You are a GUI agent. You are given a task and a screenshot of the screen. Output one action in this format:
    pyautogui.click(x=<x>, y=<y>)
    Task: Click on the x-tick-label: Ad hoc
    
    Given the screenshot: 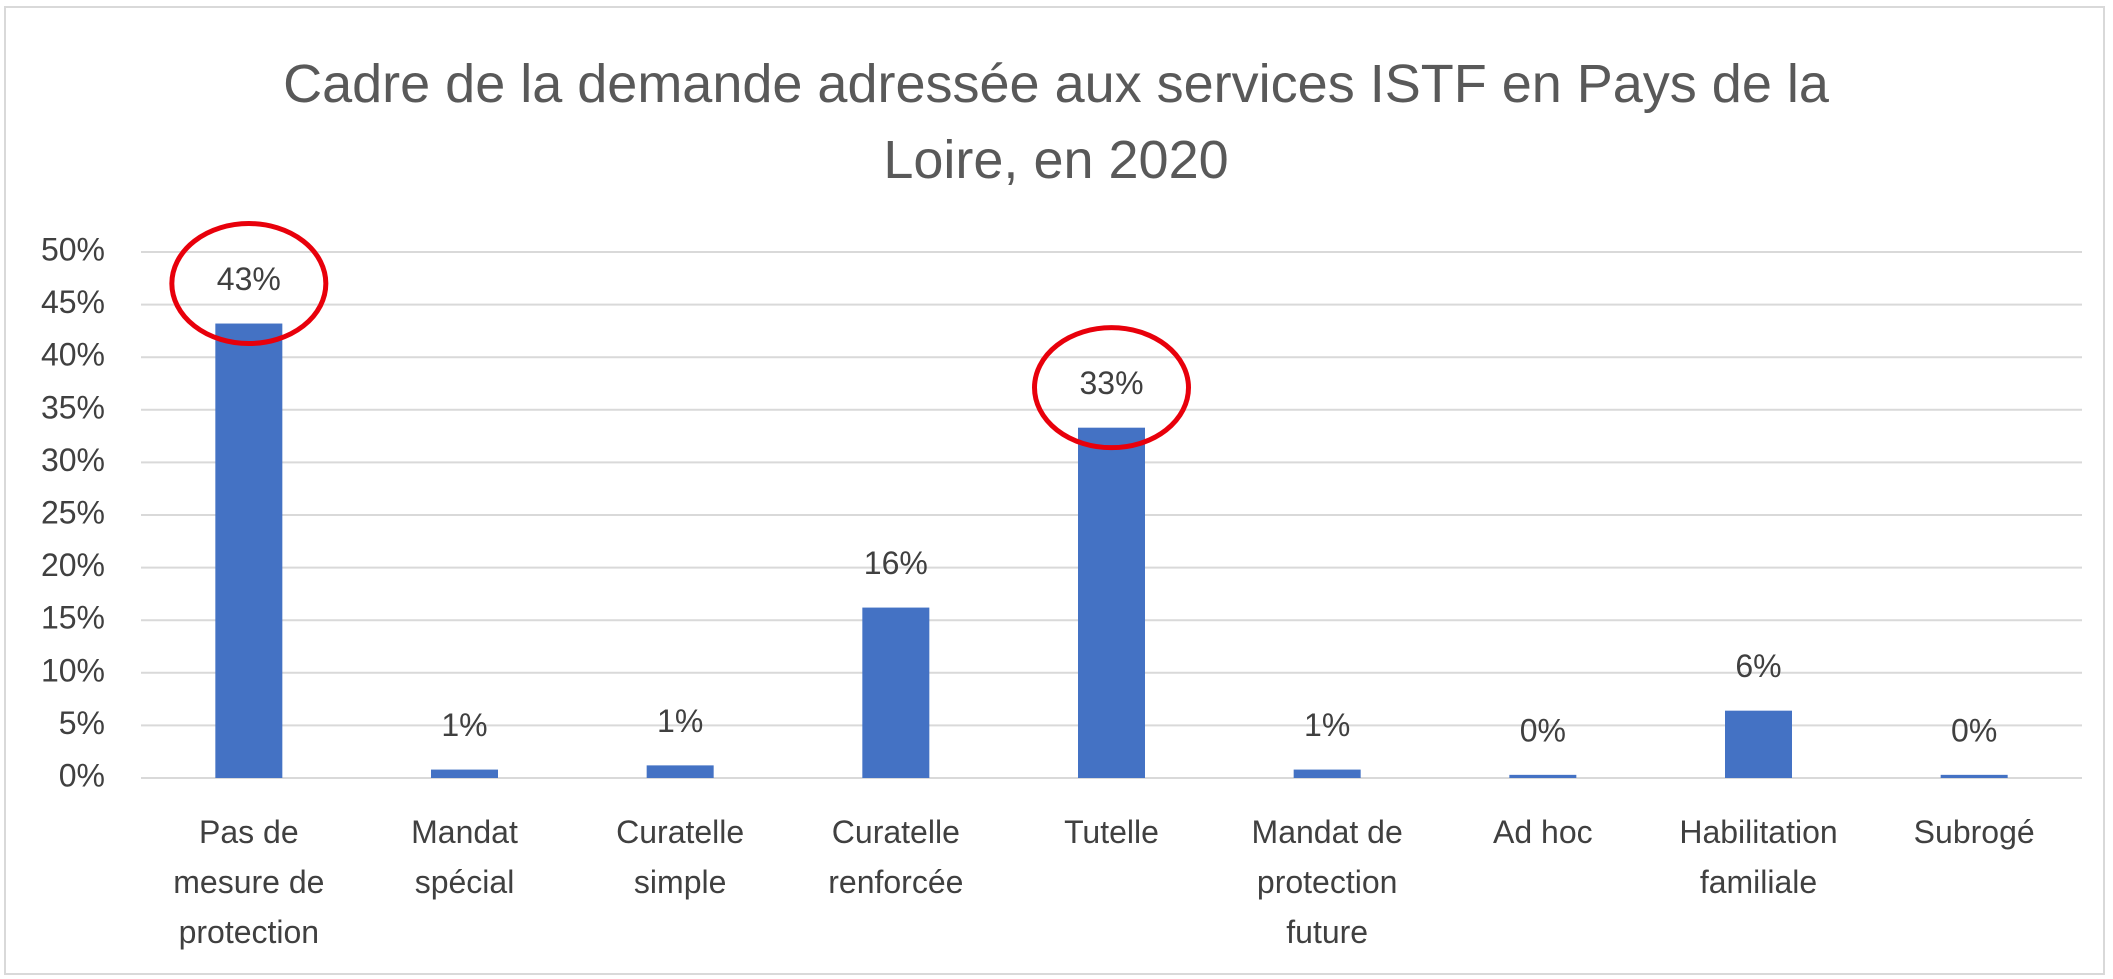 What is the action you would take?
    pyautogui.click(x=1543, y=832)
    